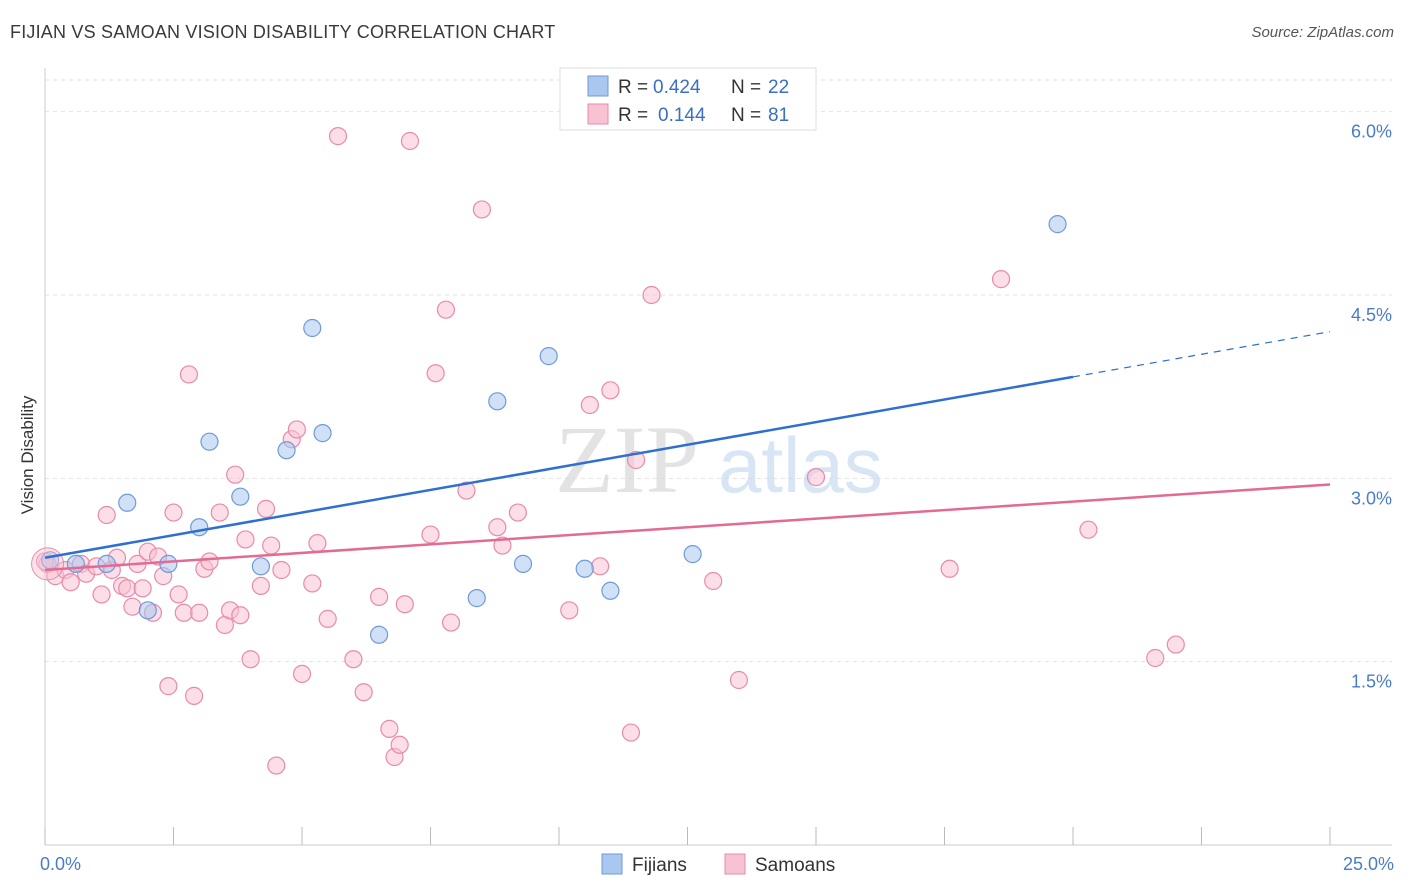 This screenshot has height=892, width=1406. Describe the element at coordinates (1371, 682) in the screenshot. I see `y-tick-label-0: 1.5%` at that location.